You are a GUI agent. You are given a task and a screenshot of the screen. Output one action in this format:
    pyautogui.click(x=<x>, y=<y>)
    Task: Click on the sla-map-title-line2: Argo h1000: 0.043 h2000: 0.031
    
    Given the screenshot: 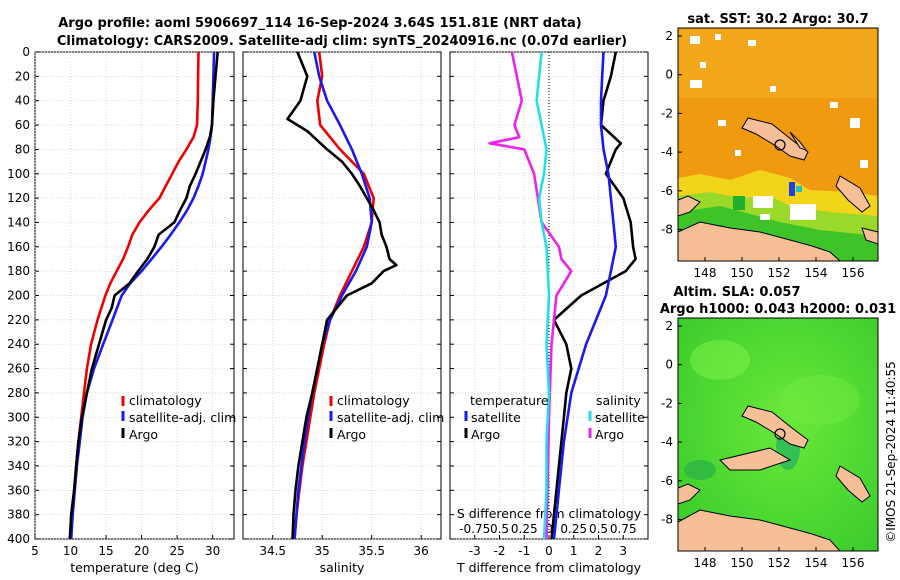 What is the action you would take?
    pyautogui.click(x=778, y=309)
    